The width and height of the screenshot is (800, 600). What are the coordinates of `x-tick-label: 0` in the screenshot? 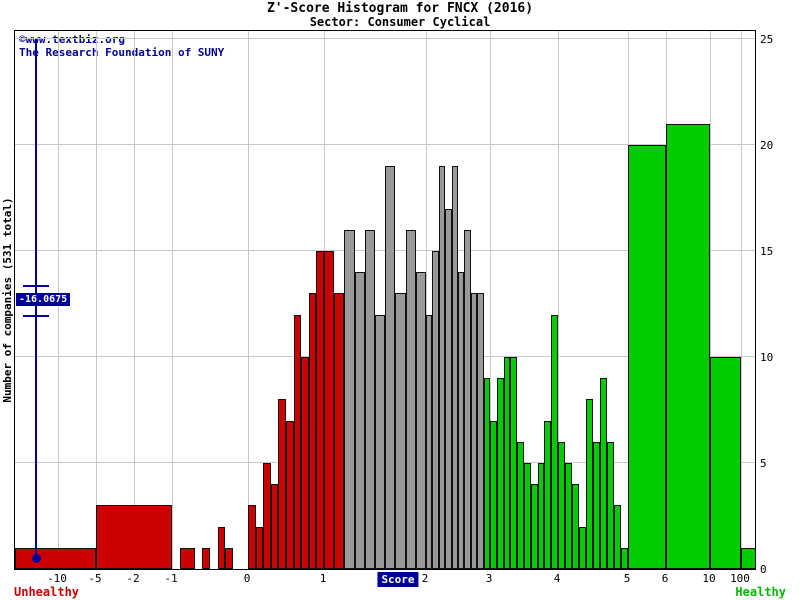 It's located at (247, 578).